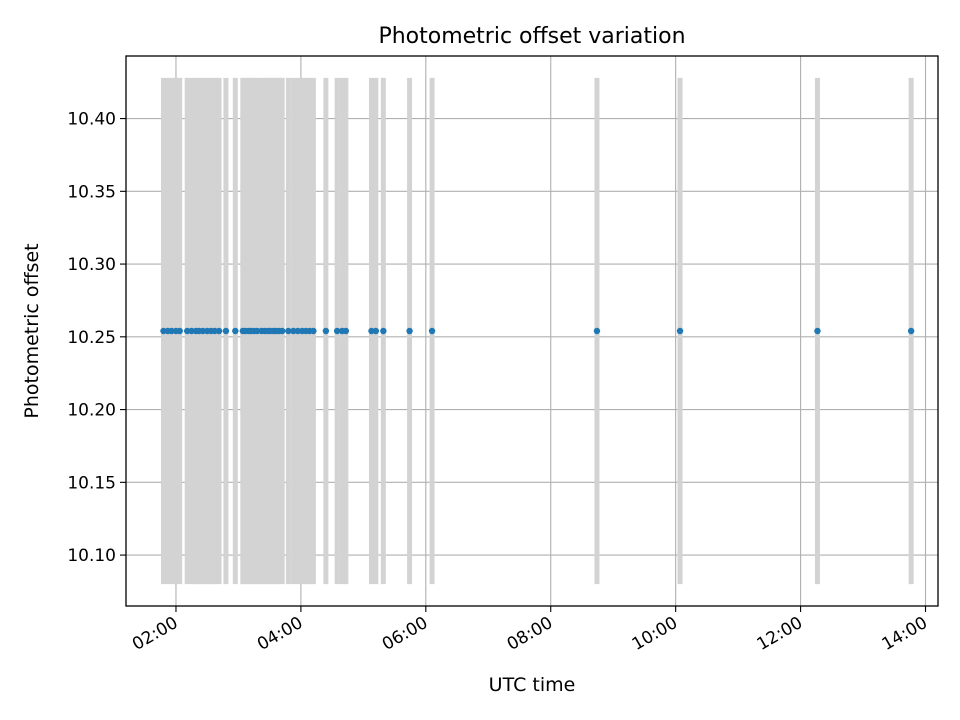 The width and height of the screenshot is (960, 720). I want to click on y-axis-ticks: 10.10 10.15 10.20 10.25 10.30 10.35 10.40, so click(96, 338).